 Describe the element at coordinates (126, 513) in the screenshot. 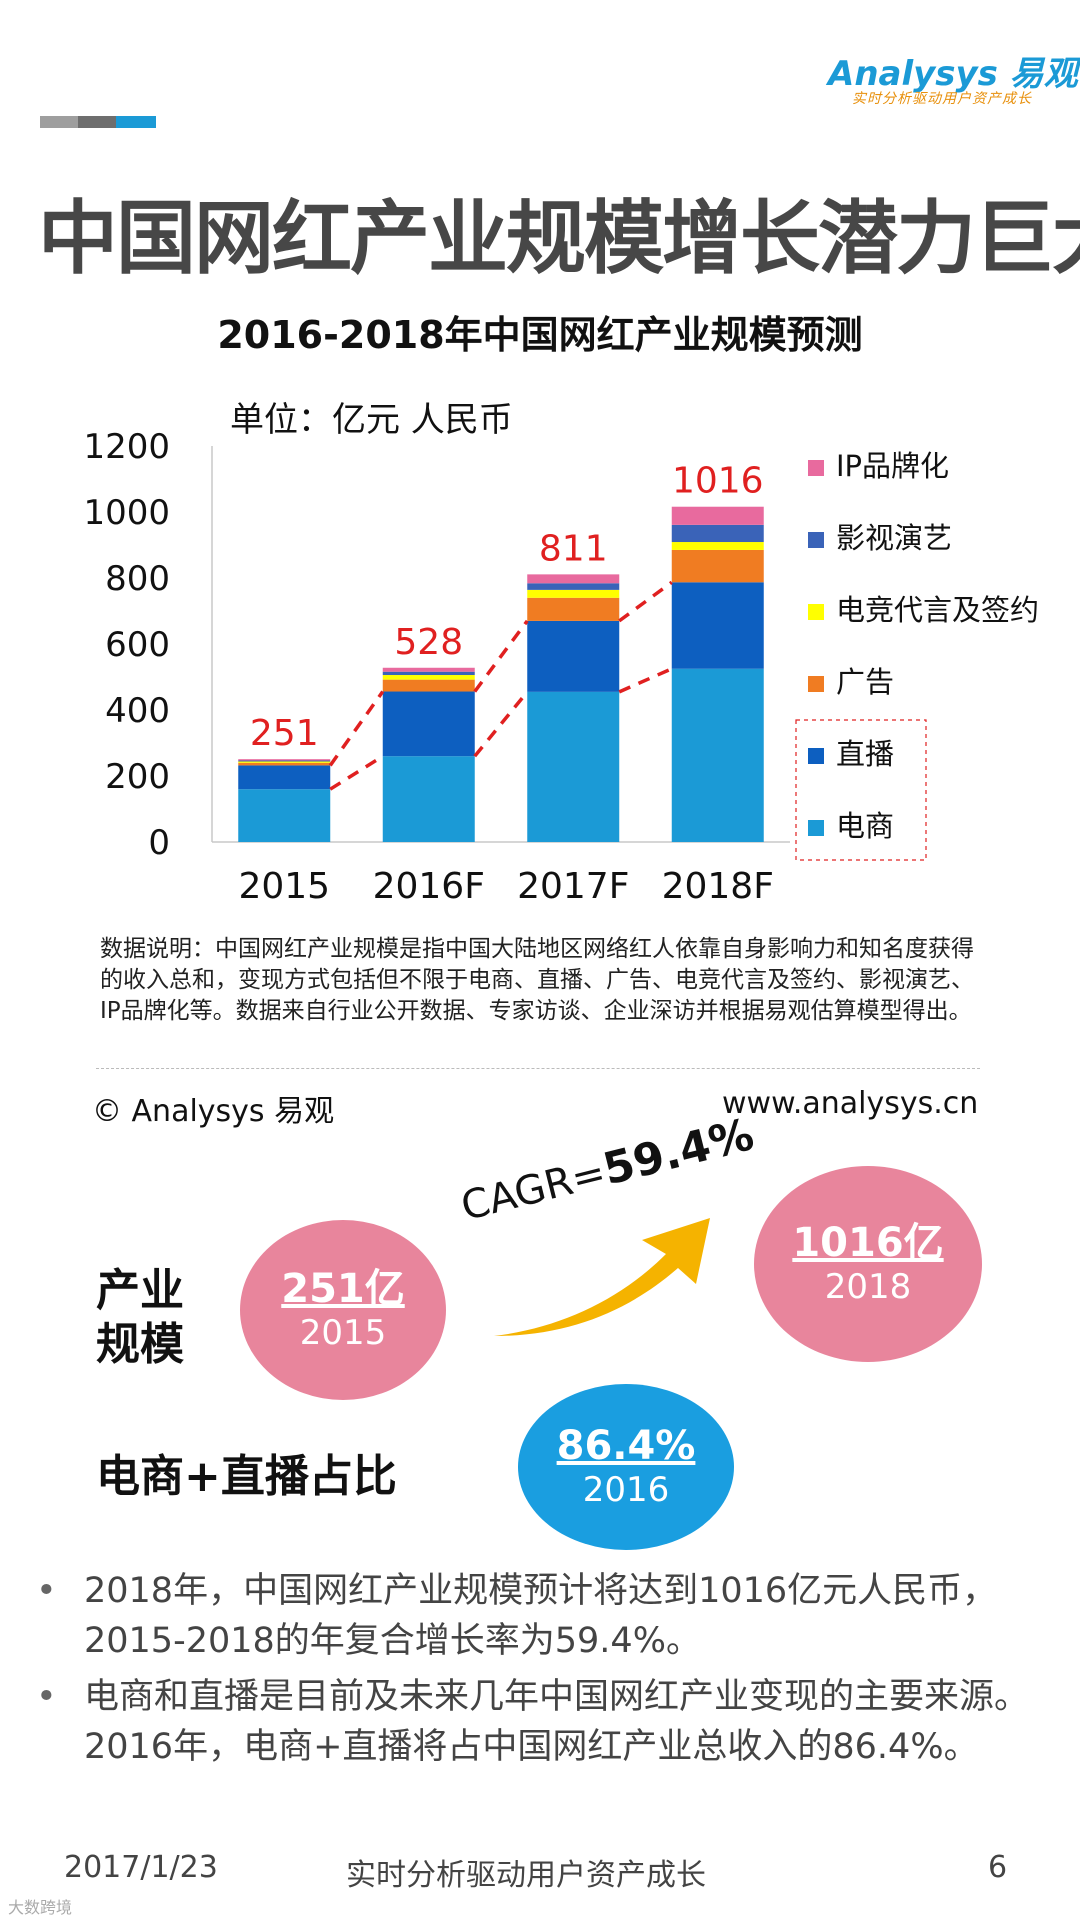

I see `y-tick-label: 1000` at that location.